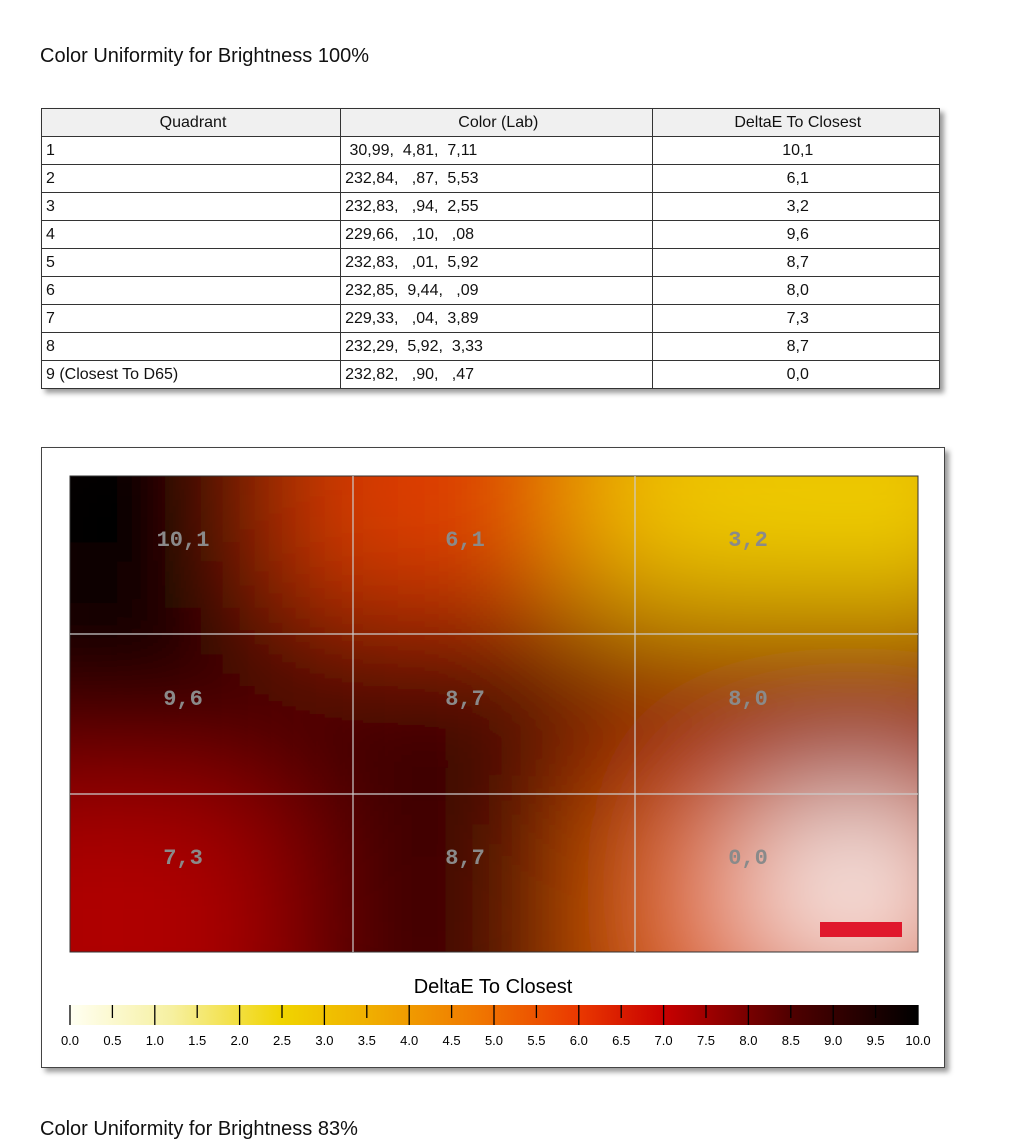 This screenshot has width=1029, height=1141. What do you see at coordinates (496, 346) in the screenshot?
I see `table-cell: 232,29, 5,92, 3,33` at bounding box center [496, 346].